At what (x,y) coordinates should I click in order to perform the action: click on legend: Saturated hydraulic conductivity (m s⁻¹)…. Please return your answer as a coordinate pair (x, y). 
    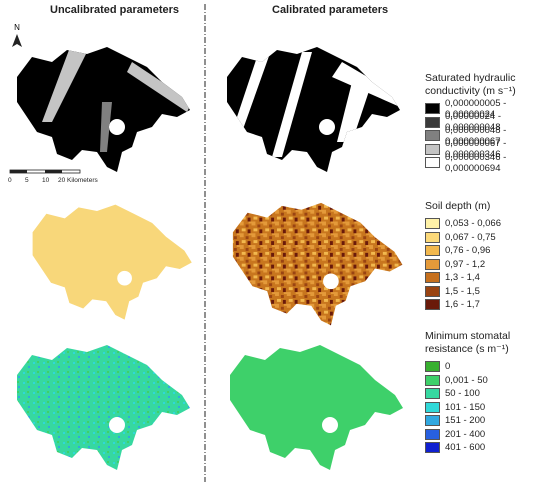
    Looking at the image, I should click on (487, 123).